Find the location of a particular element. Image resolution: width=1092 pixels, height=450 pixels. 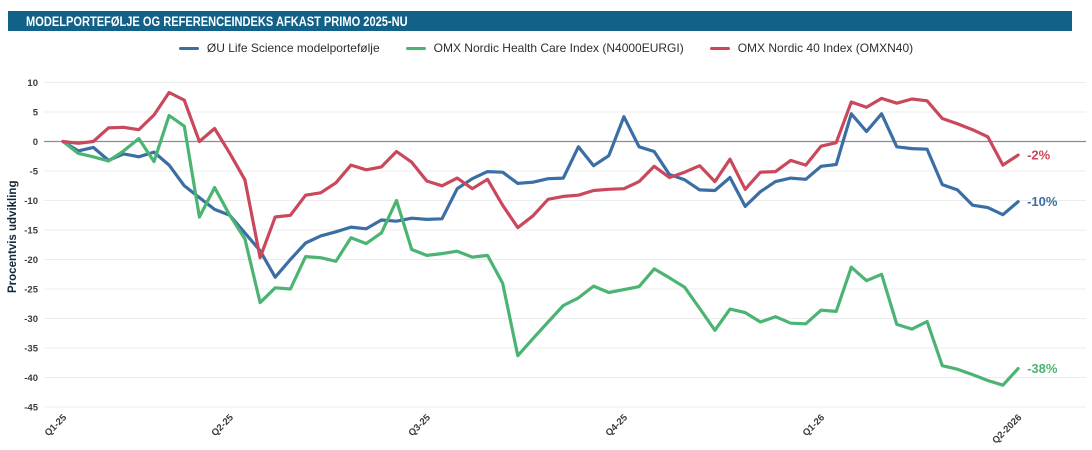

series-end-label-1: -38% is located at coordinates (1042, 368).